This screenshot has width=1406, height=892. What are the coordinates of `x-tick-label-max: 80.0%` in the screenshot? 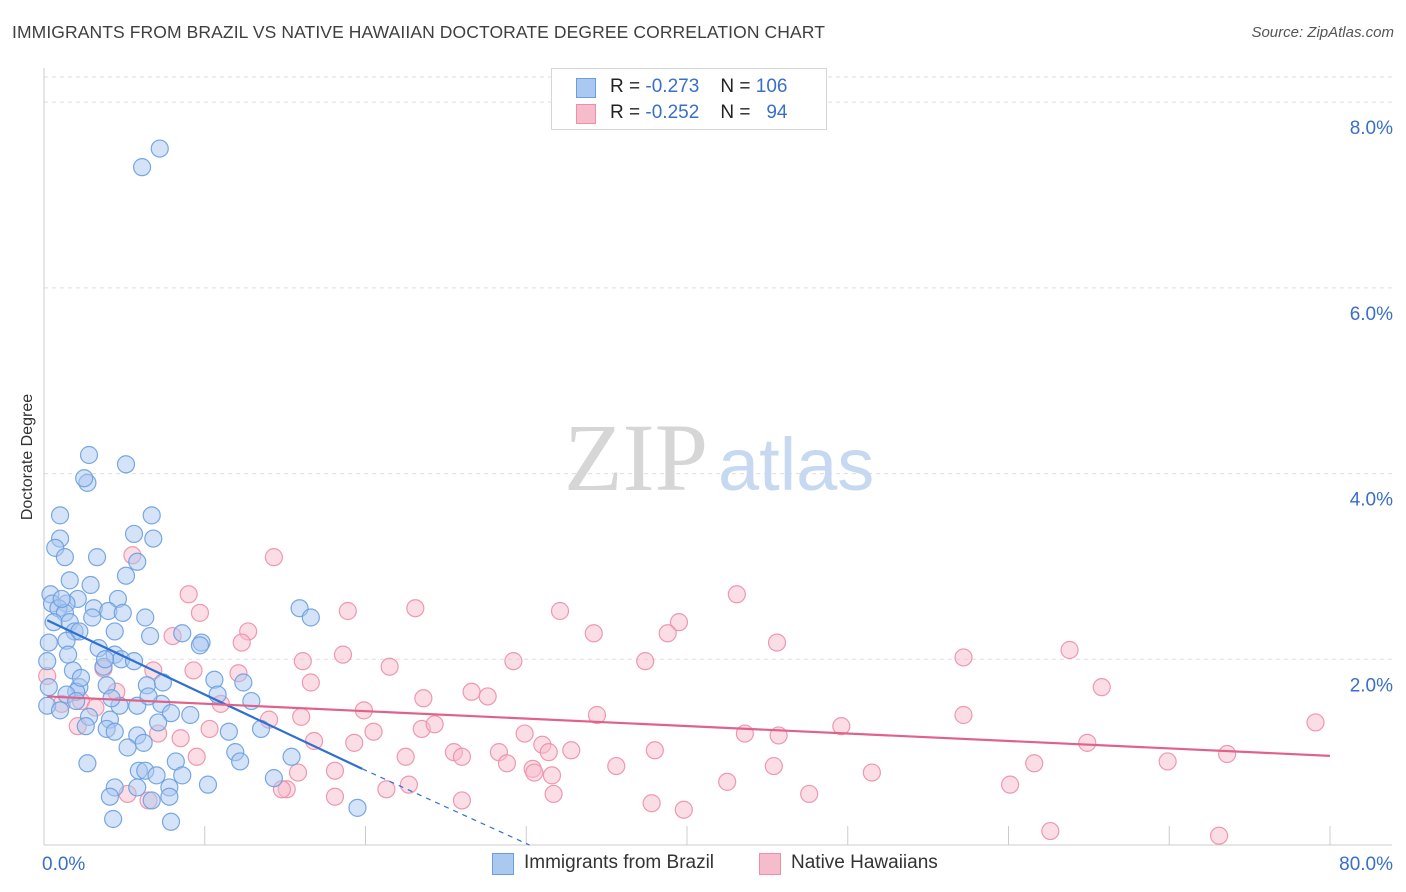 It's located at (1366, 864).